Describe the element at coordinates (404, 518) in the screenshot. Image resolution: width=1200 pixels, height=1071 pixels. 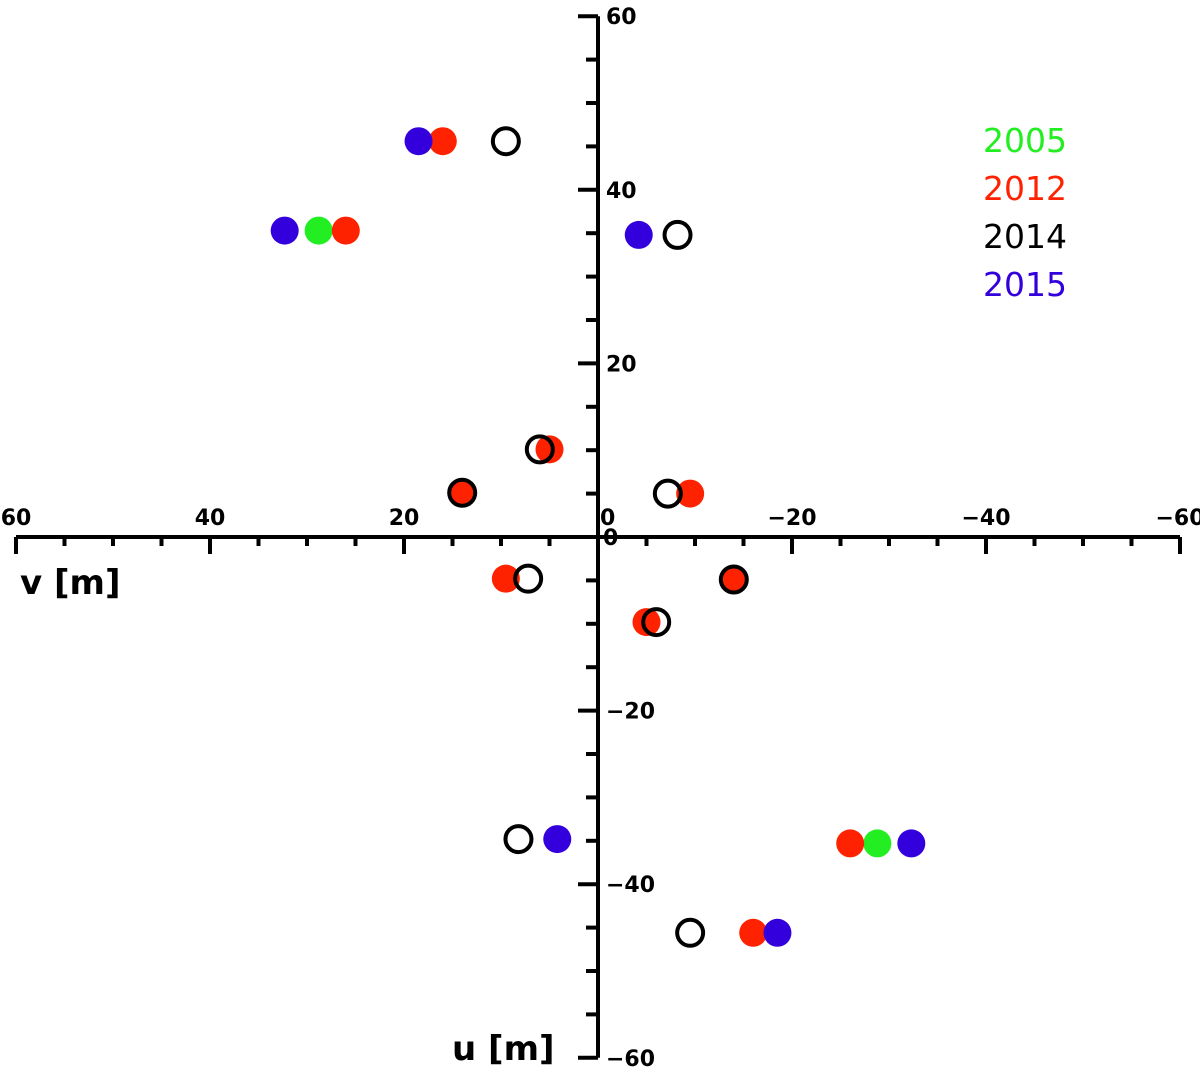
I see `x-tick-label: 20` at that location.